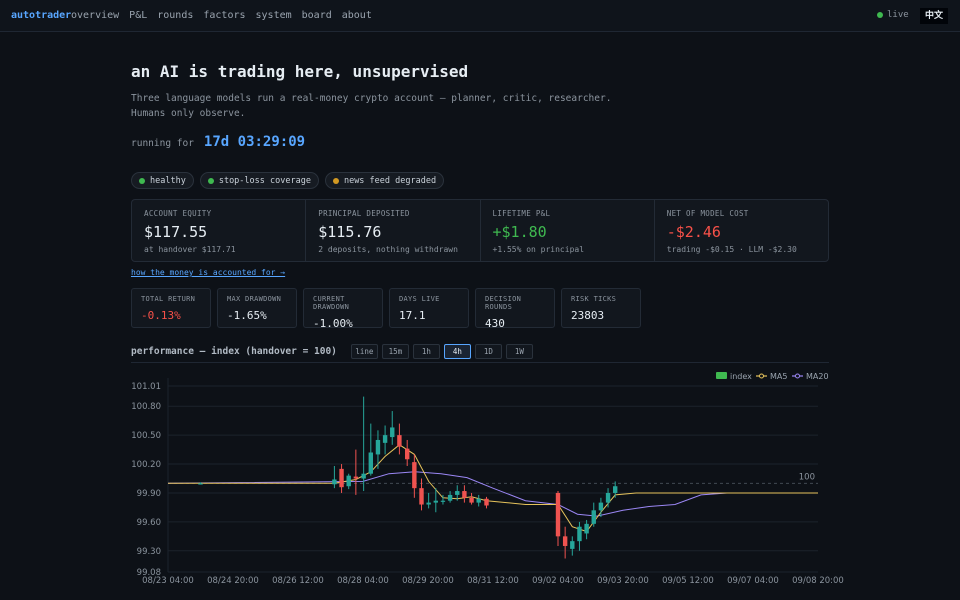 The height and width of the screenshot is (600, 960). What do you see at coordinates (364, 351) in the screenshot?
I see `timeframe-line-button: line` at bounding box center [364, 351].